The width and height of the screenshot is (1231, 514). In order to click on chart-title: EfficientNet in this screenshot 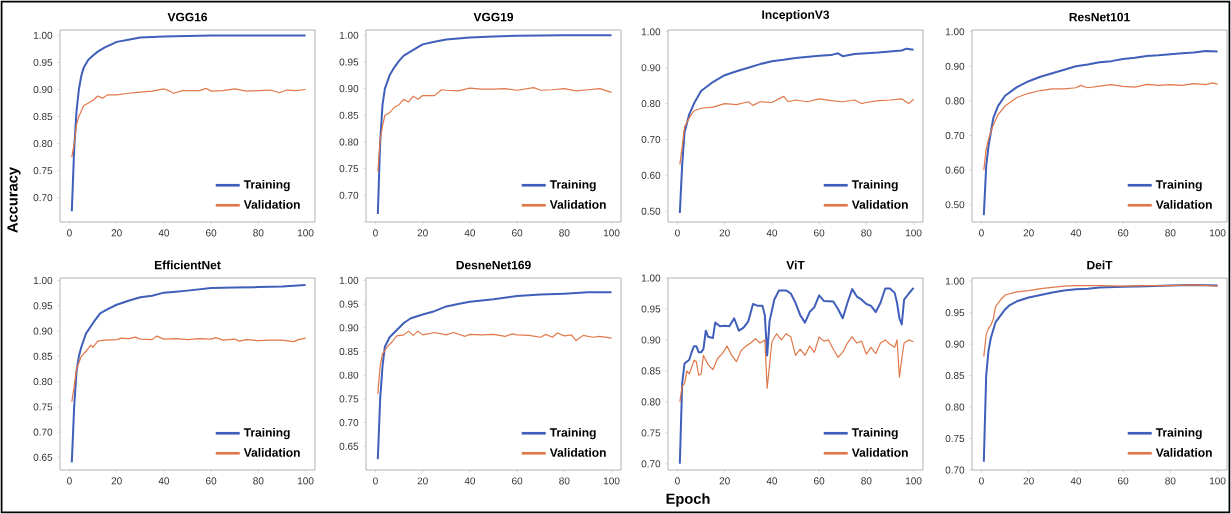, I will do `click(187, 265)`.